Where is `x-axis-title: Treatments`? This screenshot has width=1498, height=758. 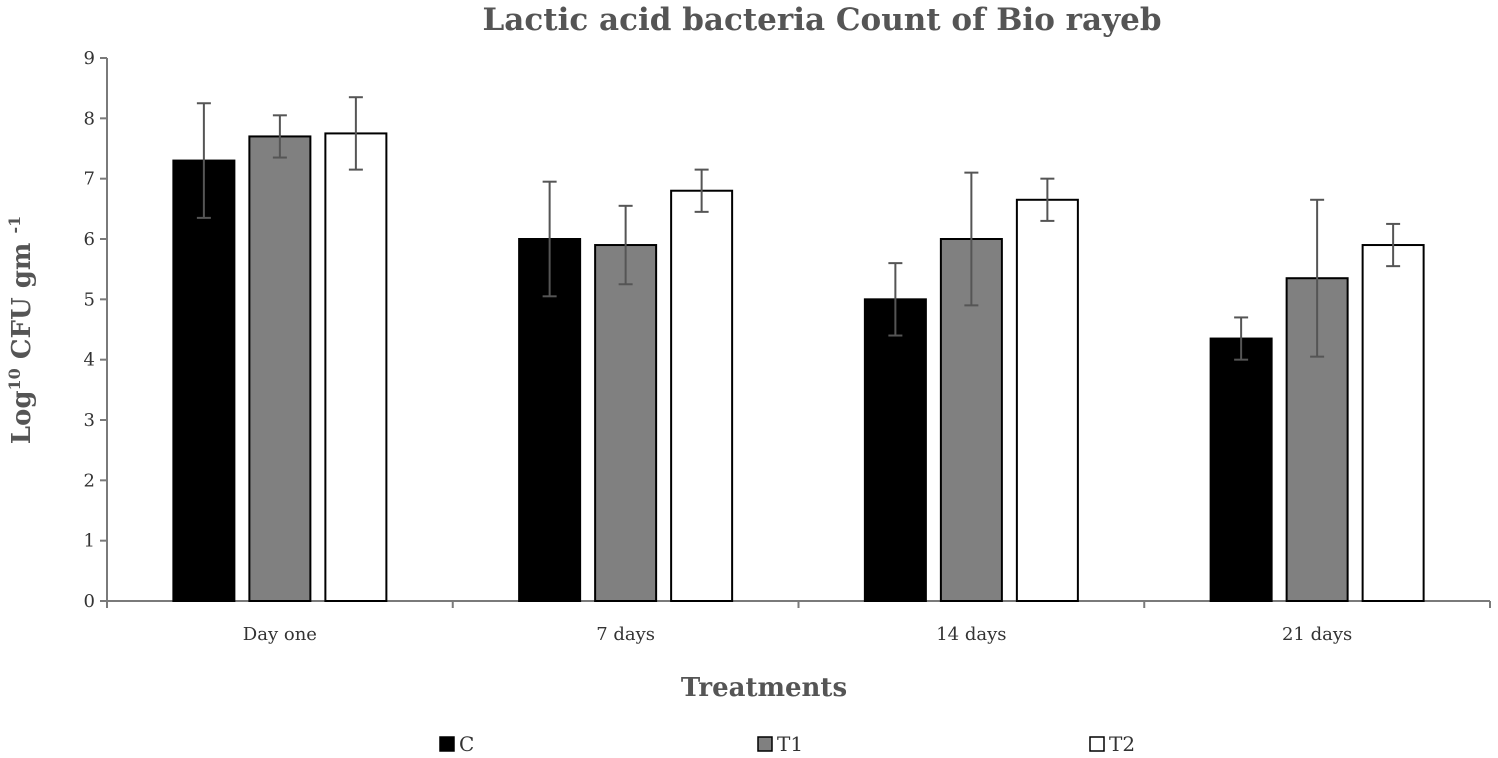 x-axis-title: Treatments is located at coordinates (764, 688).